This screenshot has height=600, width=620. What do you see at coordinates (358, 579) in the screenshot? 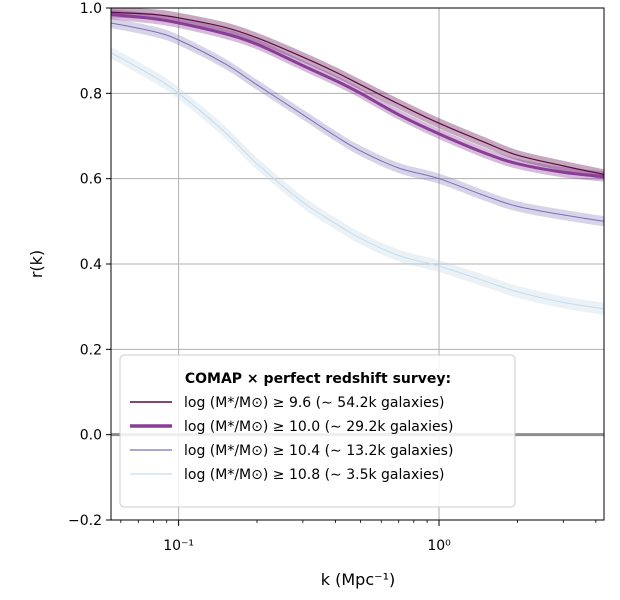
I see `x-axis-label: k (Mpc⁻¹)` at bounding box center [358, 579].